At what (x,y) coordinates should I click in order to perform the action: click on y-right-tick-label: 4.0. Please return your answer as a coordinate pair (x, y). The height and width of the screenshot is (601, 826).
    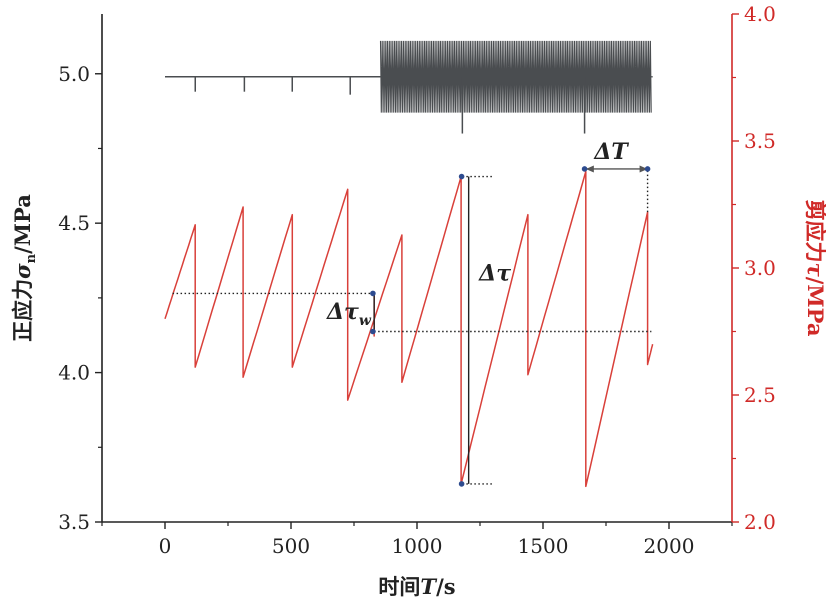
    Looking at the image, I should click on (760, 14).